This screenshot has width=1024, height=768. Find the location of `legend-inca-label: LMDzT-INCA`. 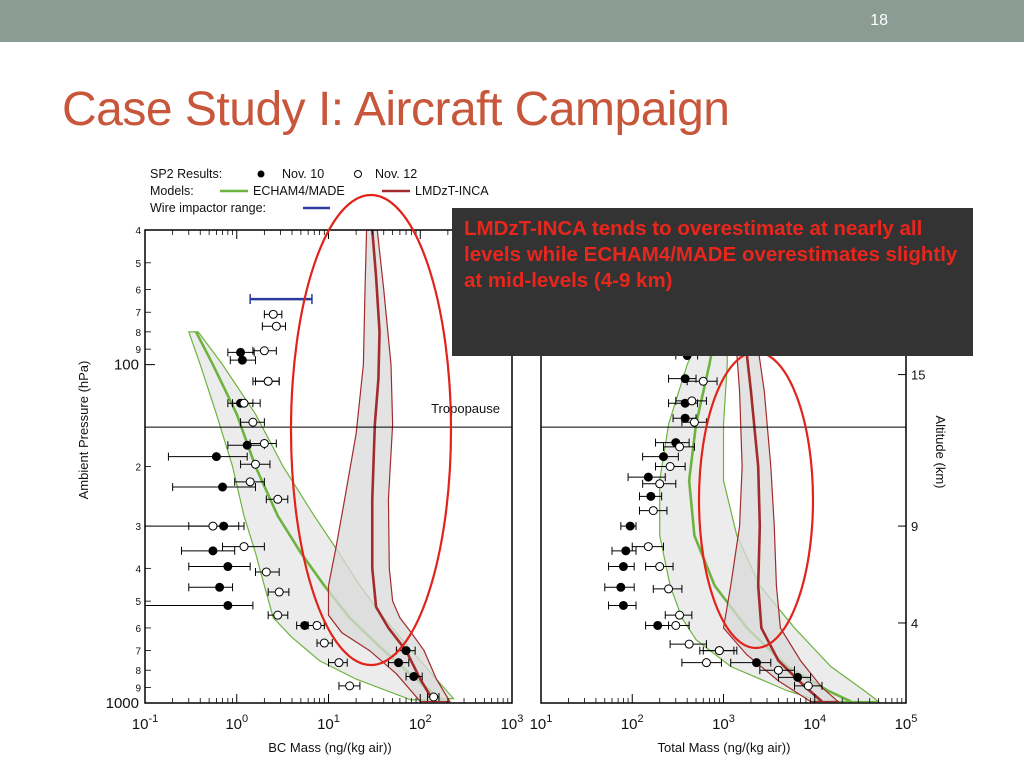

legend-inca-label: LMDzT-INCA is located at coordinates (452, 191).